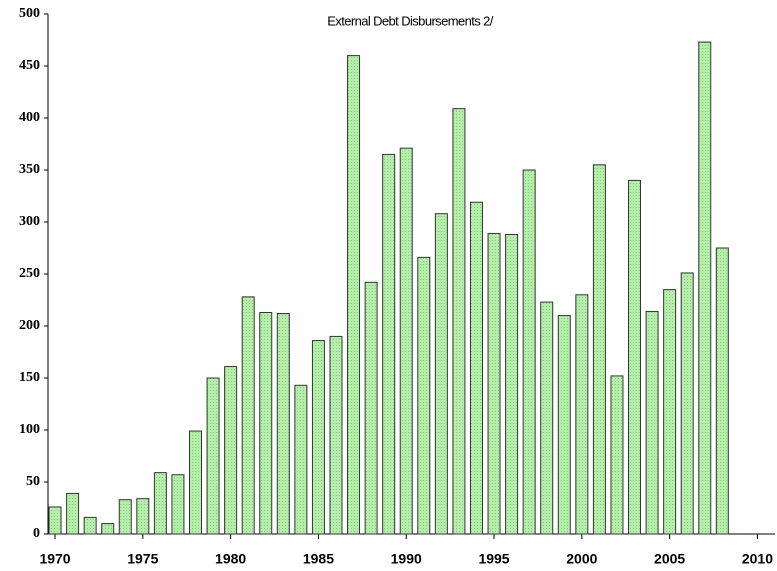 This screenshot has width=777, height=571. What do you see at coordinates (29, 273) in the screenshot?
I see `y-tick-label: 250` at bounding box center [29, 273].